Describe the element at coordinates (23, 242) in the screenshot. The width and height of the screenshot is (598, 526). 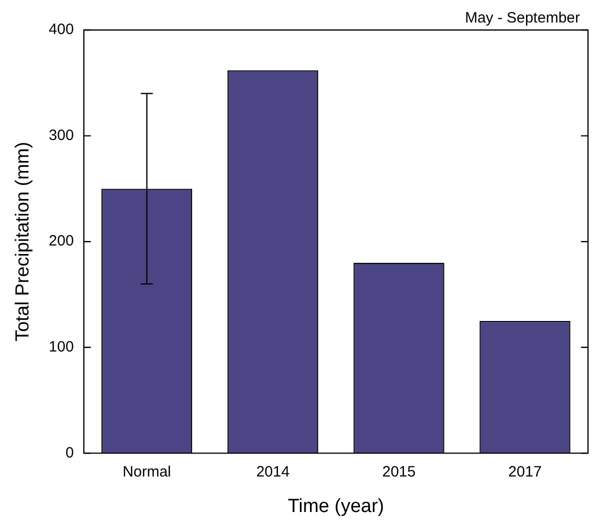
I see `y-axis-title: Total Precipitation (mm)` at that location.